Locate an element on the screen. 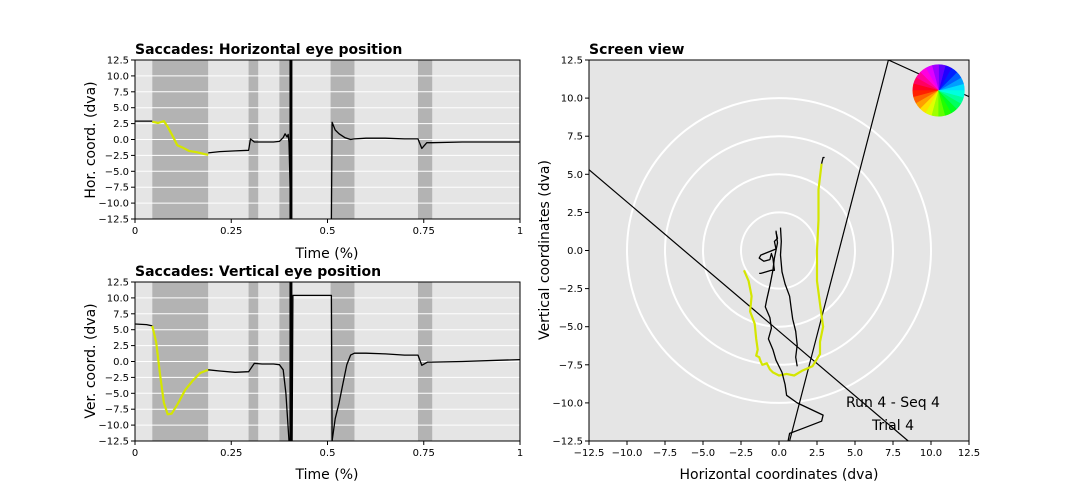  series-horizontal is located at coordinates (327, 139).